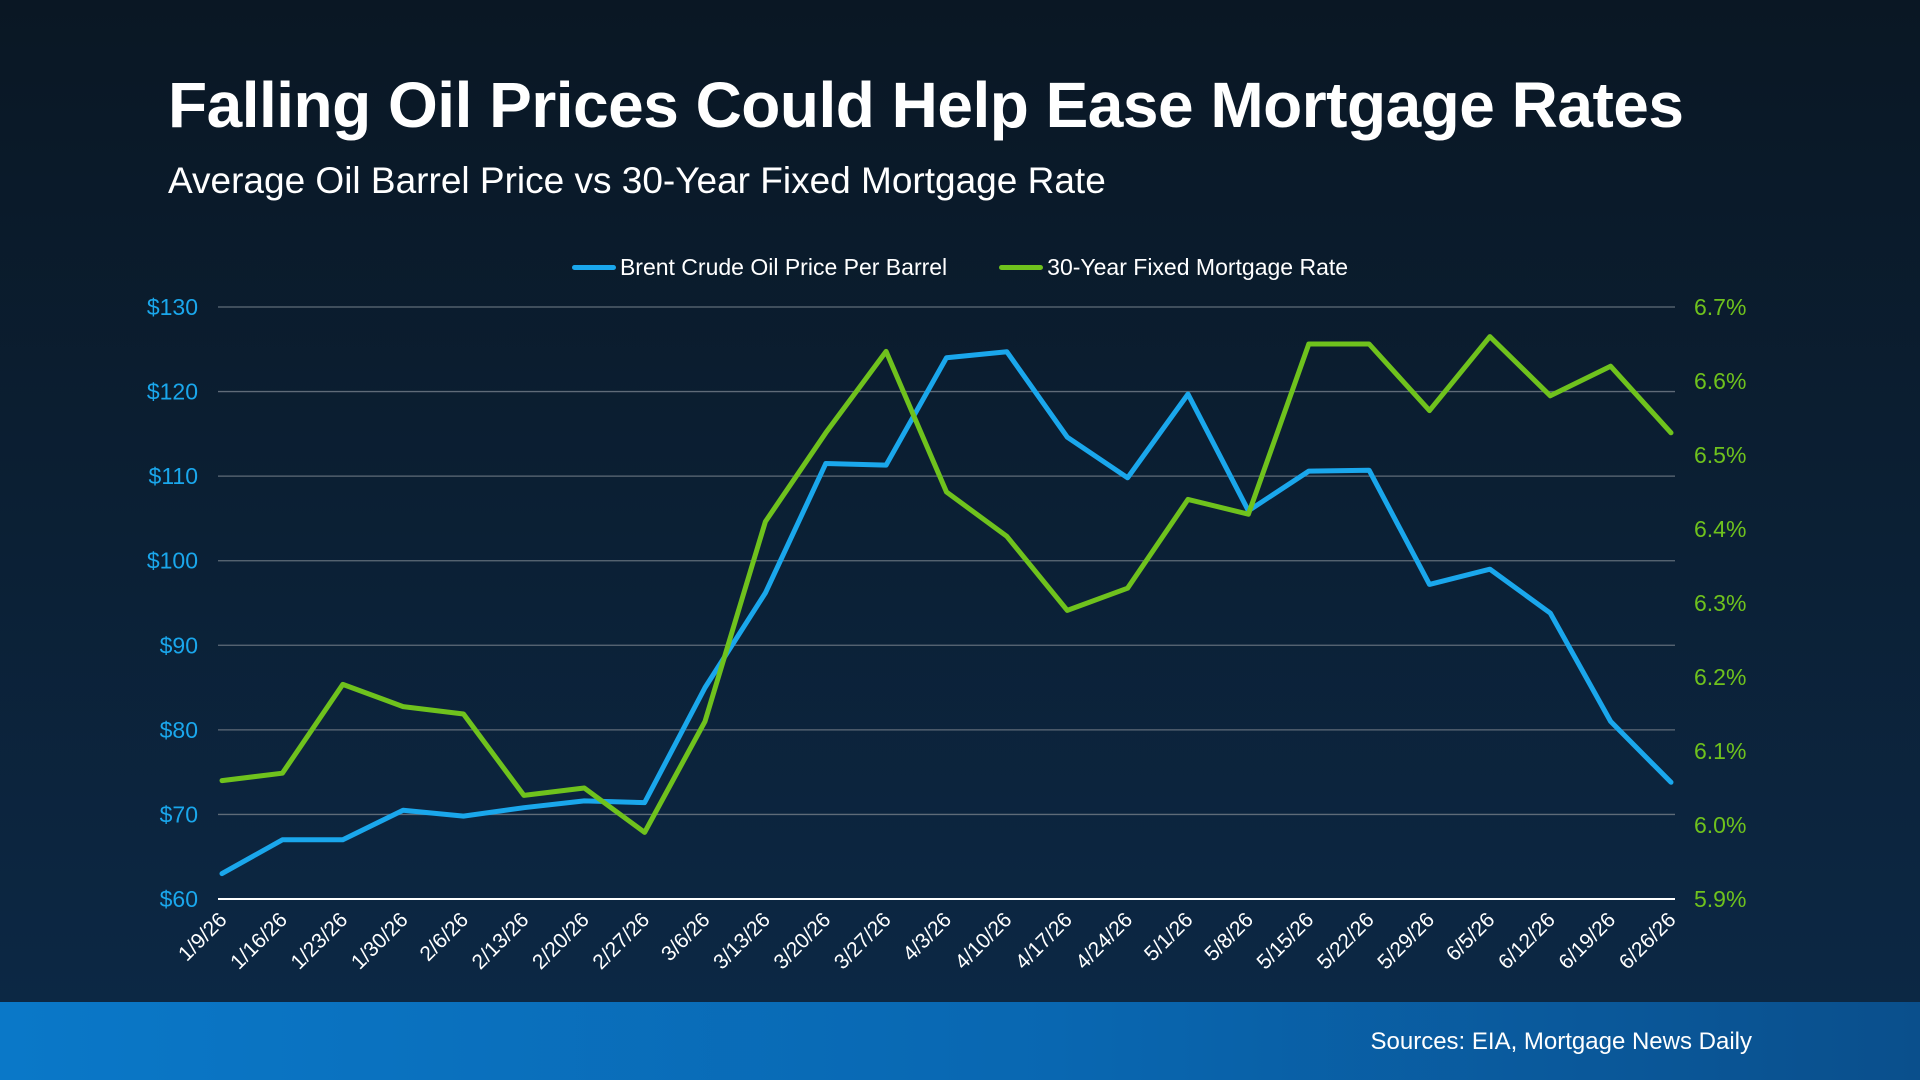 The height and width of the screenshot is (1080, 1920). Describe the element at coordinates (203, 937) in the screenshot. I see `x-tick-label: 1/9/26` at that location.